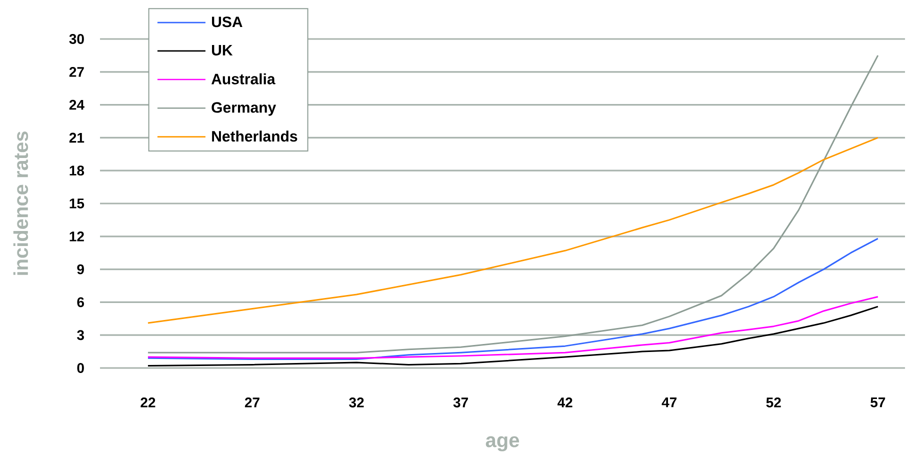  What do you see at coordinates (76, 137) in the screenshot?
I see `y-tick-label: 21` at bounding box center [76, 137].